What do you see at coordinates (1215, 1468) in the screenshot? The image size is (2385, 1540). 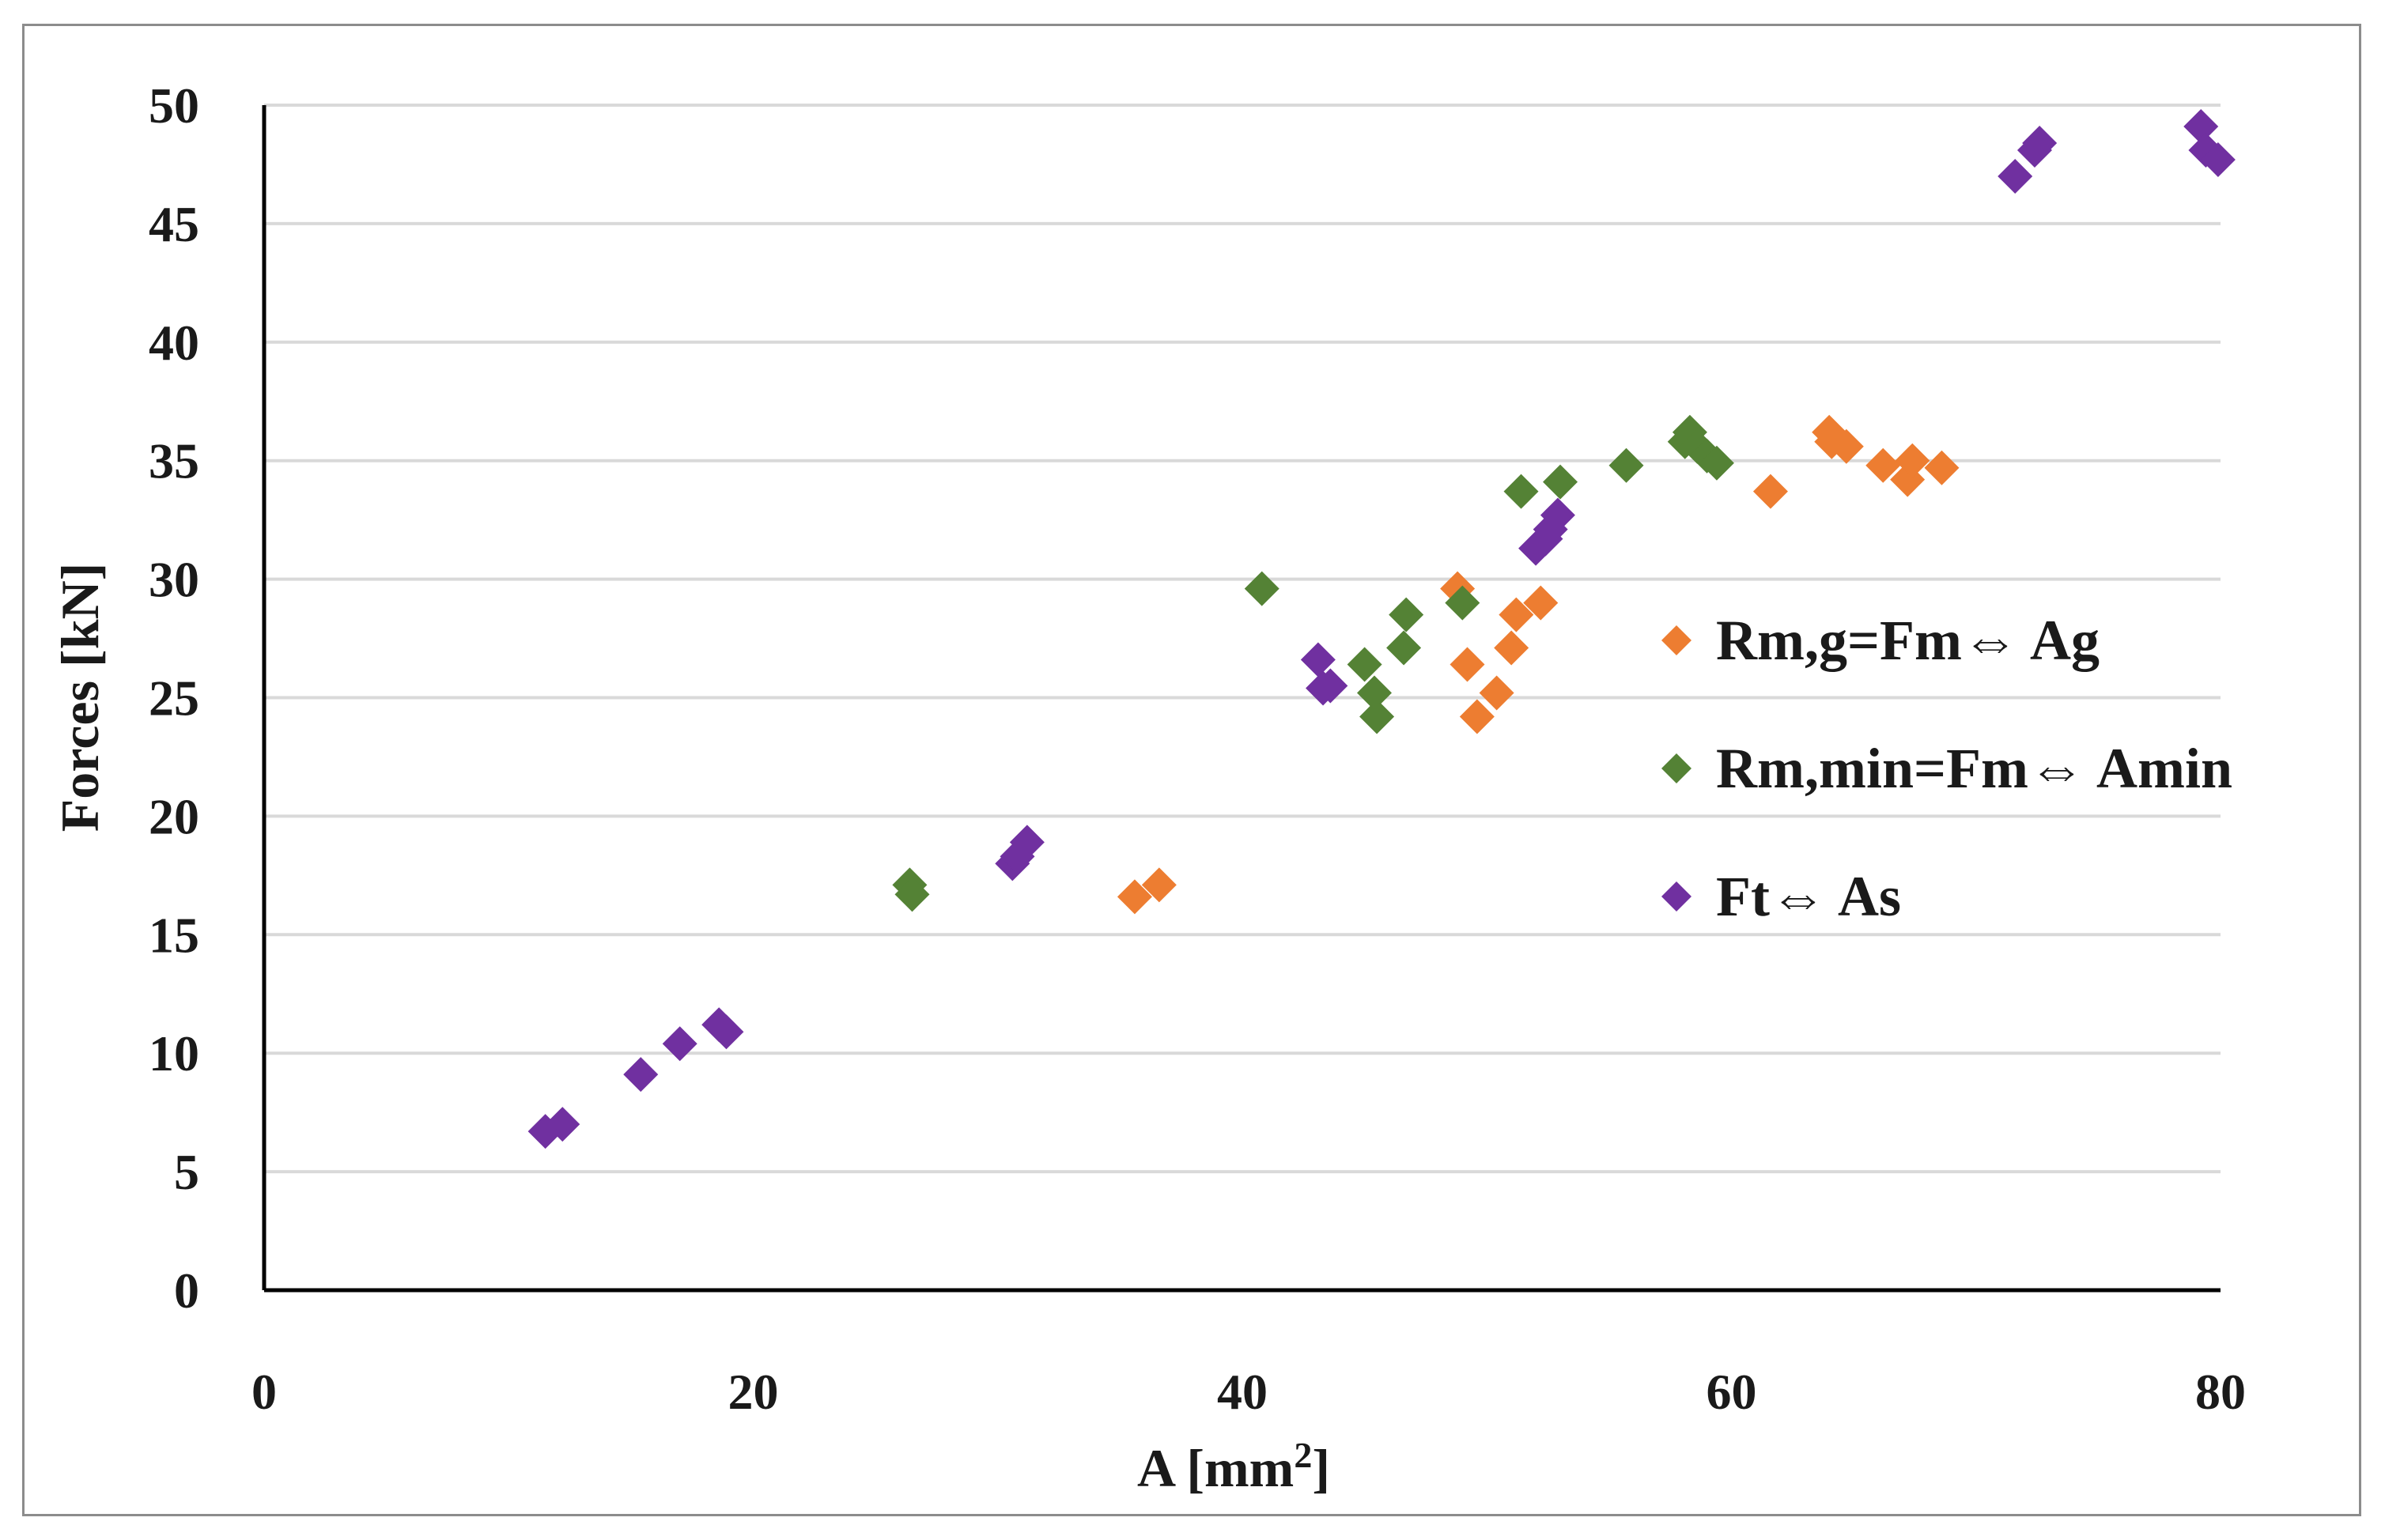 I see `x-axis-title-main: A [mm` at bounding box center [1215, 1468].